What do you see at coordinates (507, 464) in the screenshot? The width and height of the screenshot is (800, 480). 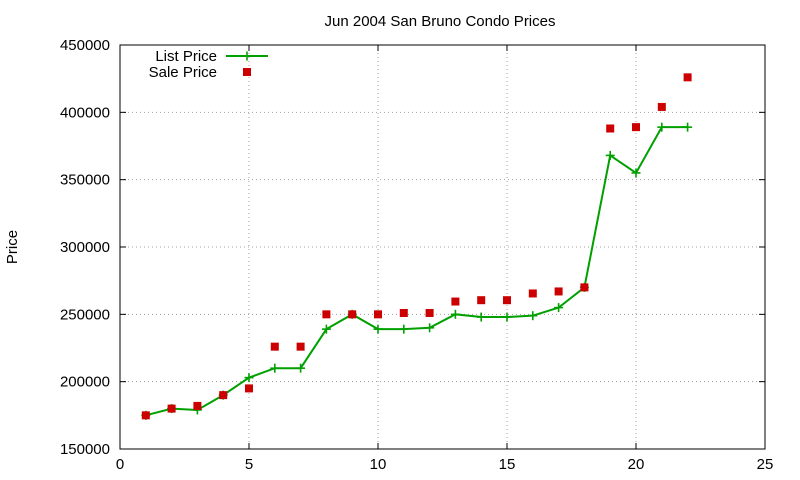 I see `x-tick-label: 15` at bounding box center [507, 464].